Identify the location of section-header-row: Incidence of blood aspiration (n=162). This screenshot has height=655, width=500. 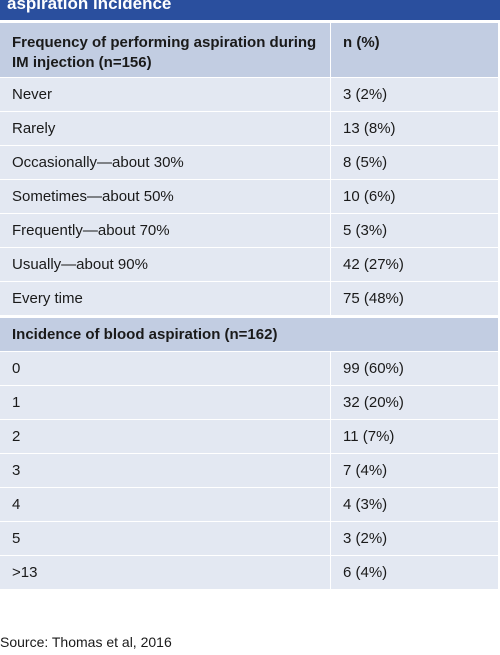
(249, 334).